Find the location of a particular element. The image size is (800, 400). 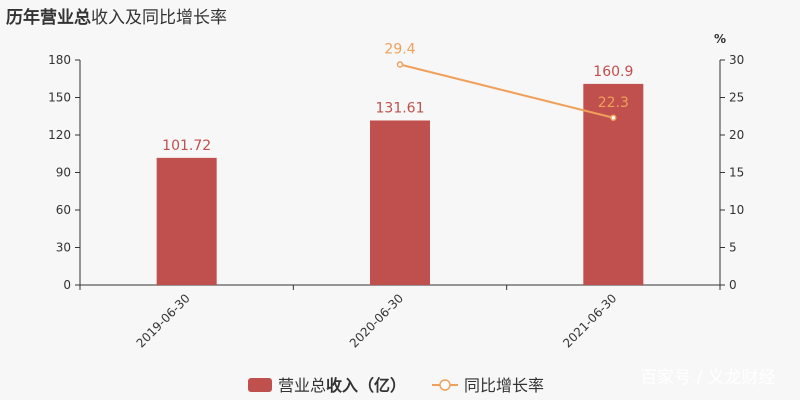

legend-bar-swatch is located at coordinates (260, 385).